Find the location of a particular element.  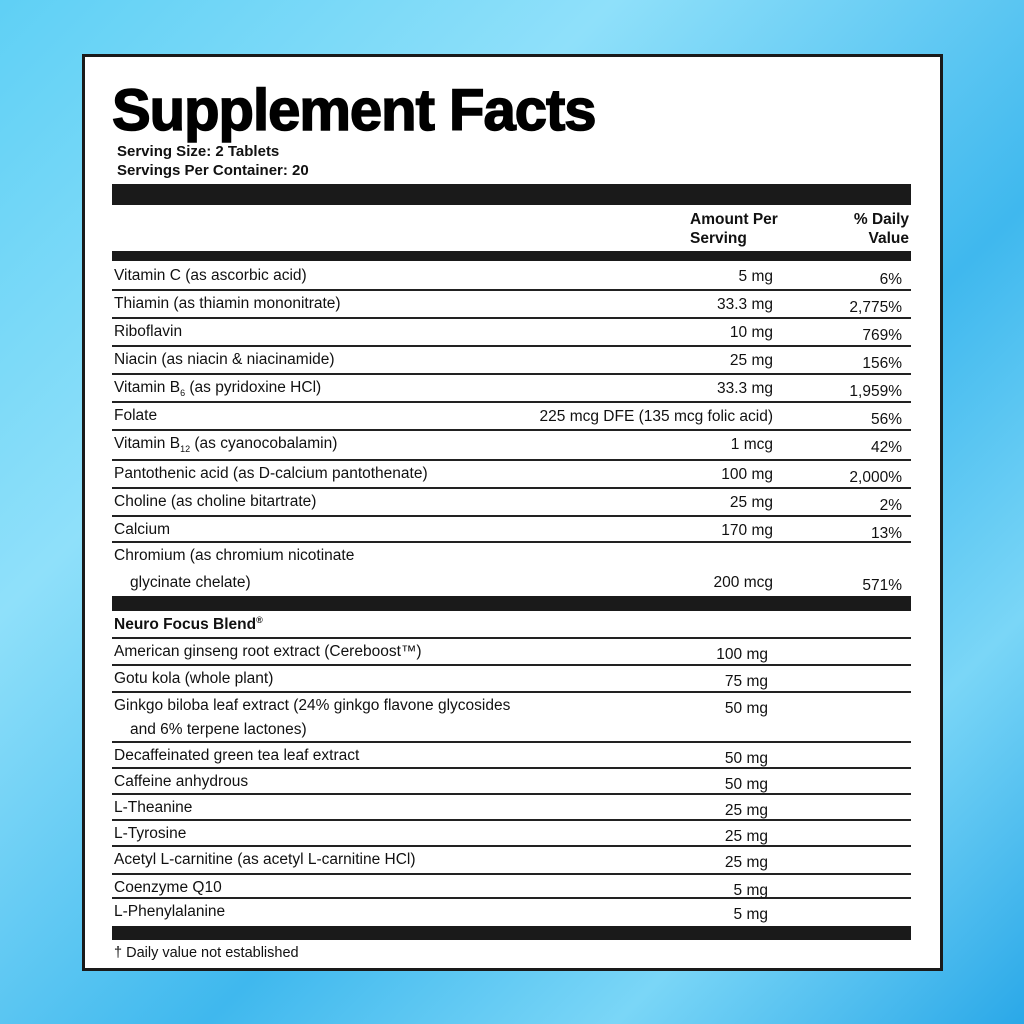

daily-value: 6% is located at coordinates (890, 279).